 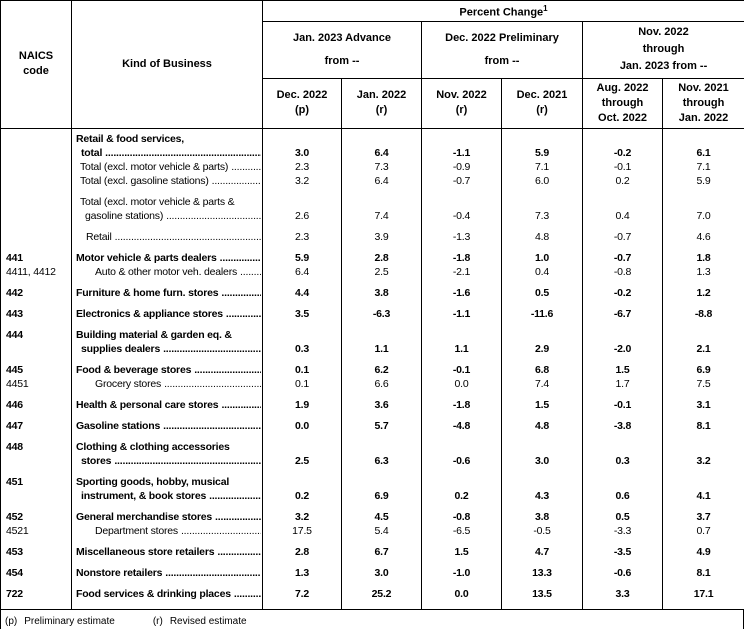 I want to click on col-header-dec-2022-p: Dec. 2022 (p), so click(x=302, y=103).